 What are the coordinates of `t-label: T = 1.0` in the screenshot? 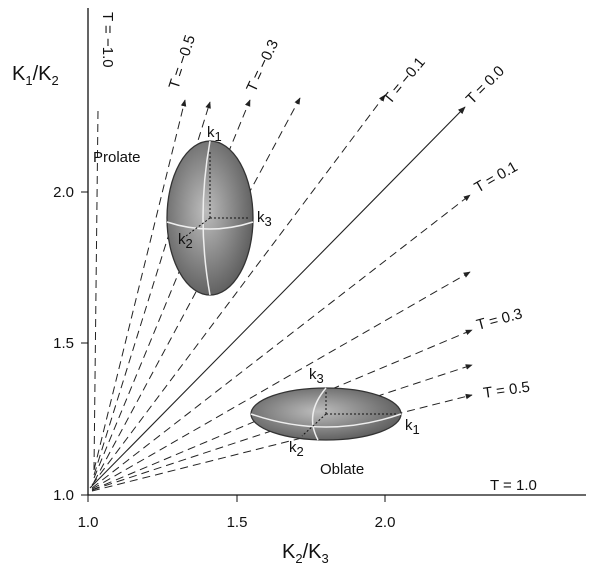 It's located at (513, 485).